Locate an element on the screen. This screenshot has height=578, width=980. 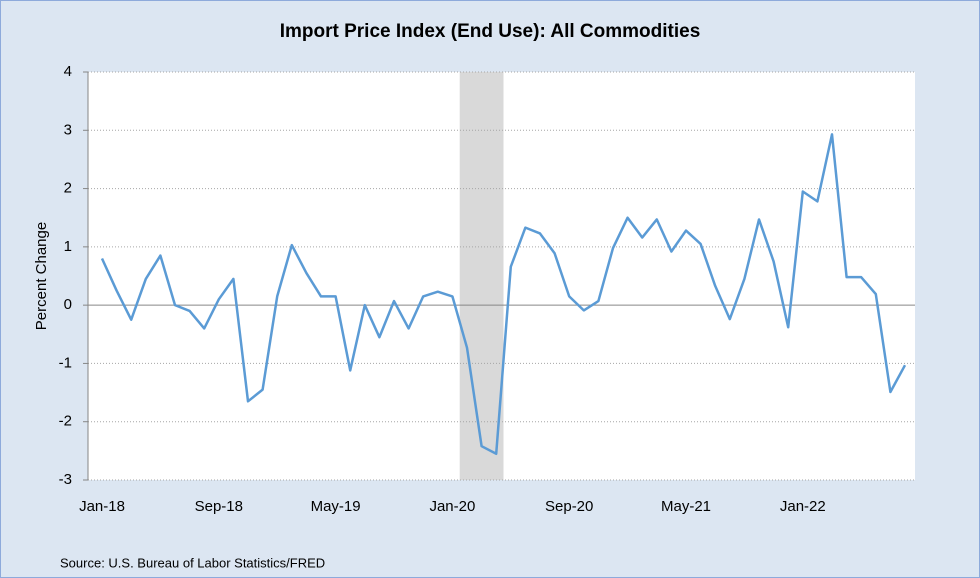
y-axis-label: Percent Change is located at coordinates (41, 276).